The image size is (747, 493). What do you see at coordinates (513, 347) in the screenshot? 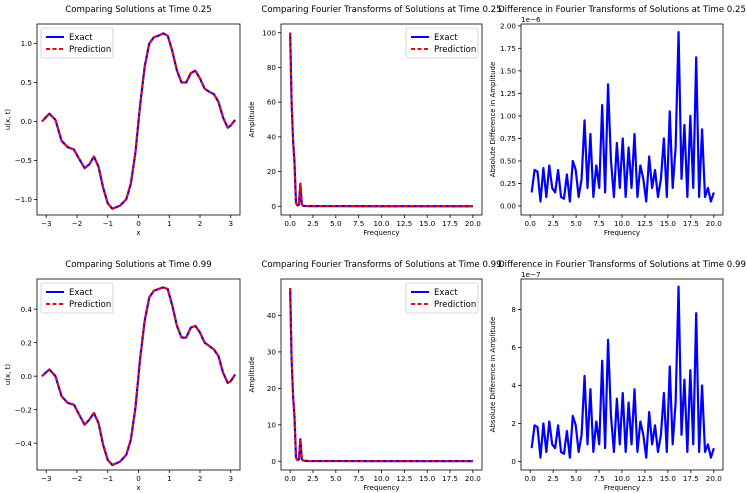
I see `y-tick-label: 6` at bounding box center [513, 347].